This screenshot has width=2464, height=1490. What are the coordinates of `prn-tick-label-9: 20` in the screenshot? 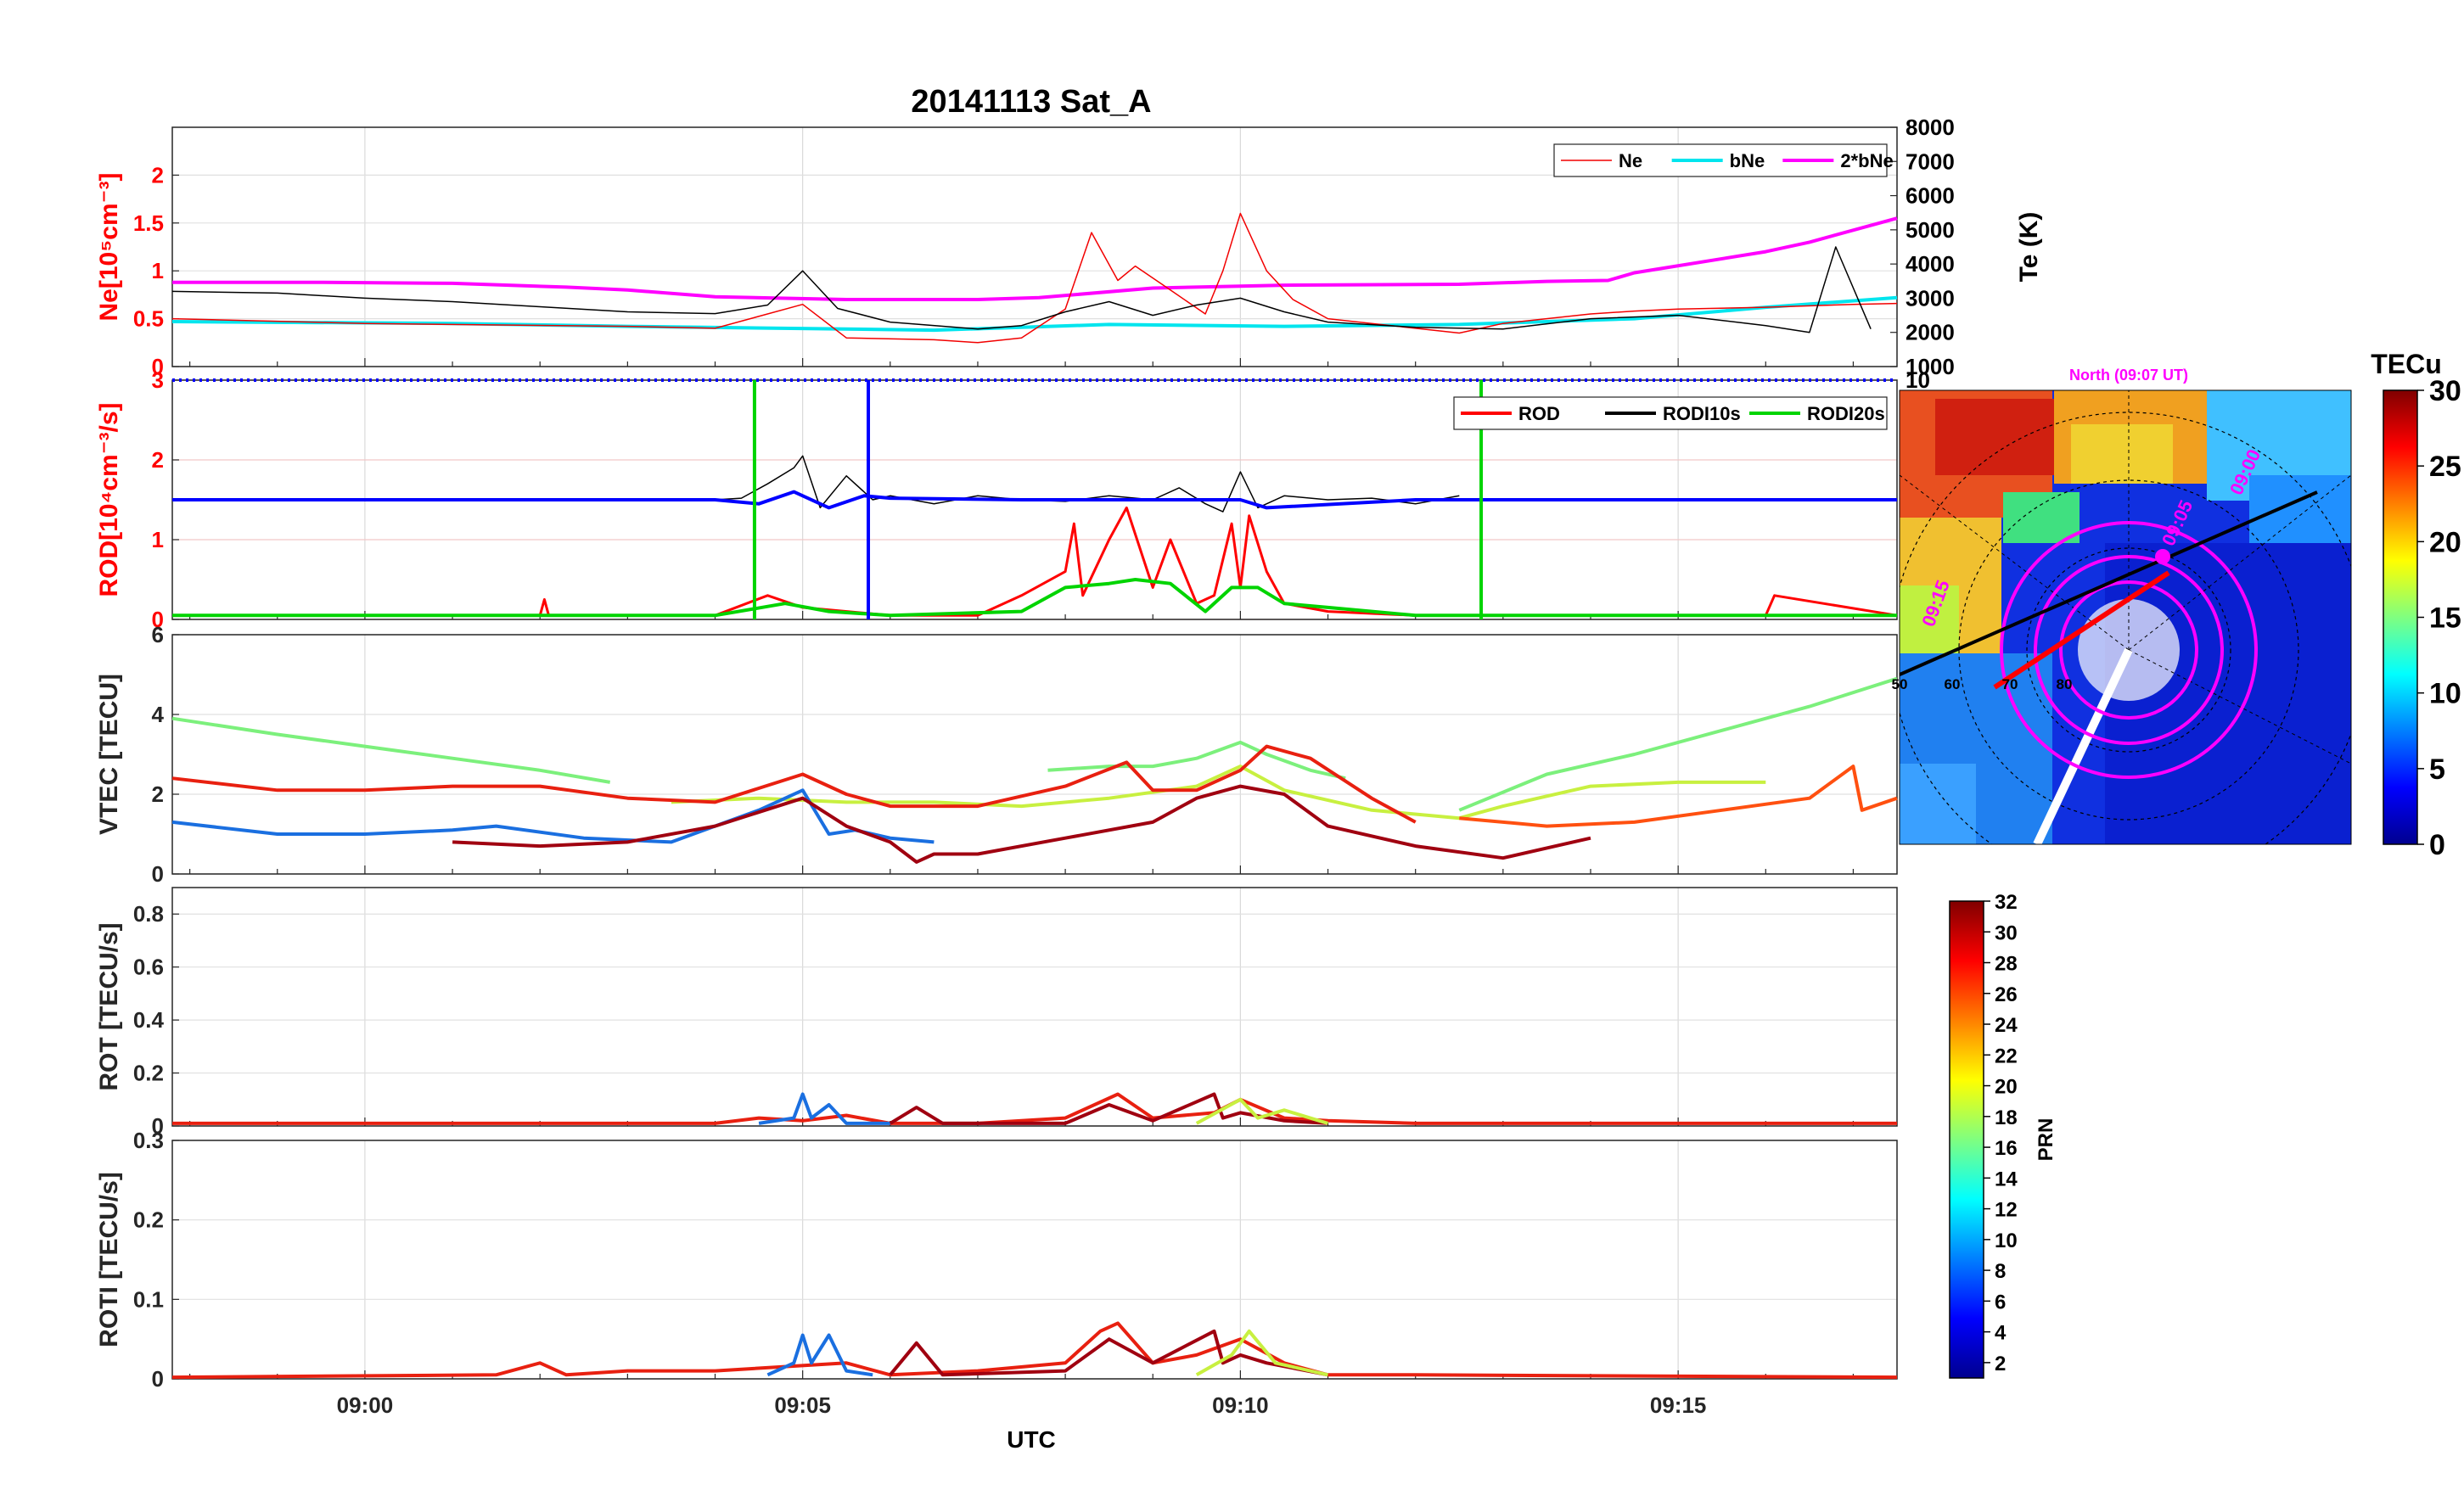 It's located at (2006, 1087).